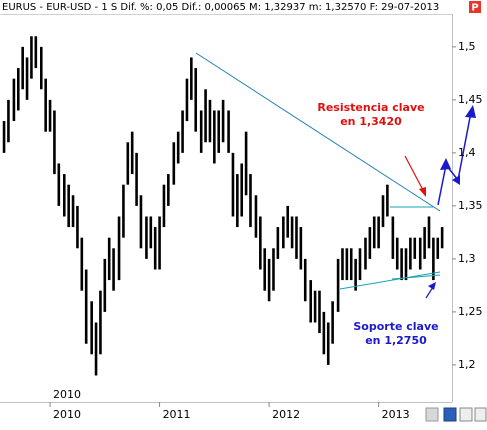 Image resolution: width=487 pixels, height=430 pixels. What do you see at coordinates (416, 277) in the screenshot?
I see `support-level` at bounding box center [416, 277].